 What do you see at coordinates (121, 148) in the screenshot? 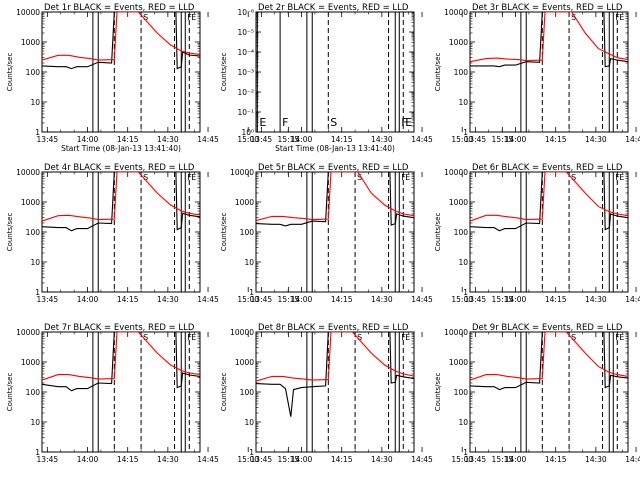
I see `x-axis-label: Start Time (08-Jan-13 13:41:40)` at bounding box center [121, 148].